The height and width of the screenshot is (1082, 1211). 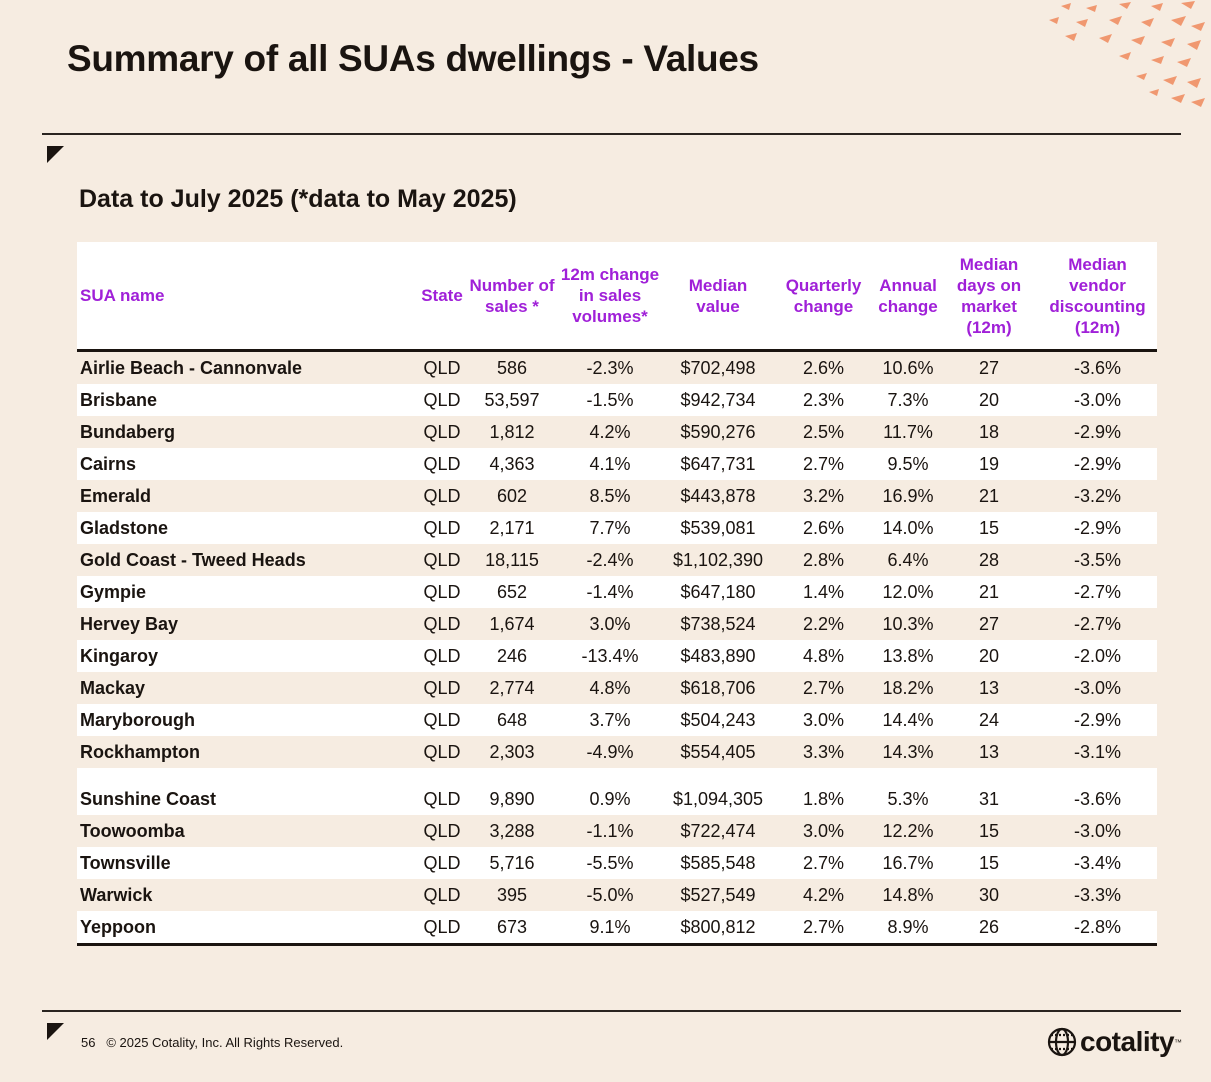 I want to click on cell-days-on-market: 15, so click(x=989, y=830).